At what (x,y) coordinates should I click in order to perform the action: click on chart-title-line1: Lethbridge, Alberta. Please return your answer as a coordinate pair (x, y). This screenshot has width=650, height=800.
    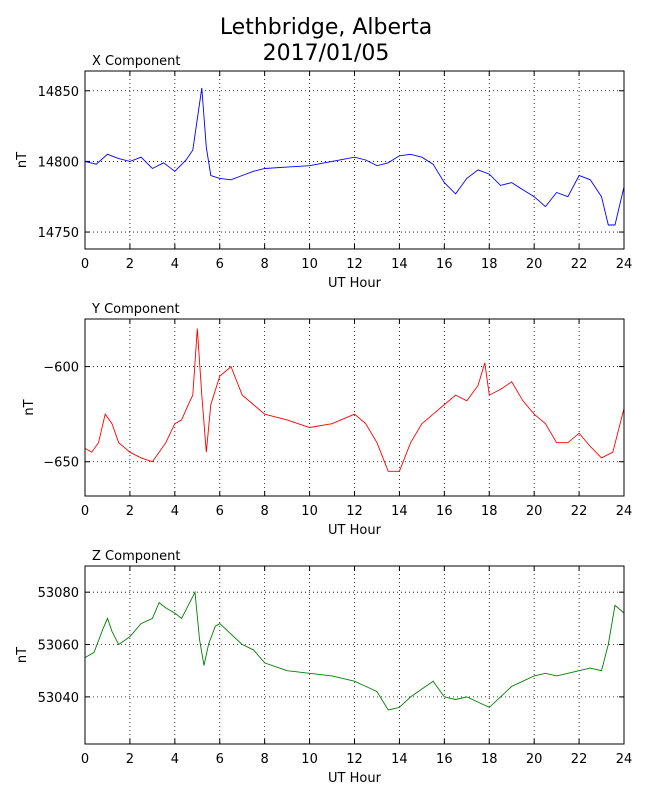
    Looking at the image, I should click on (326, 27).